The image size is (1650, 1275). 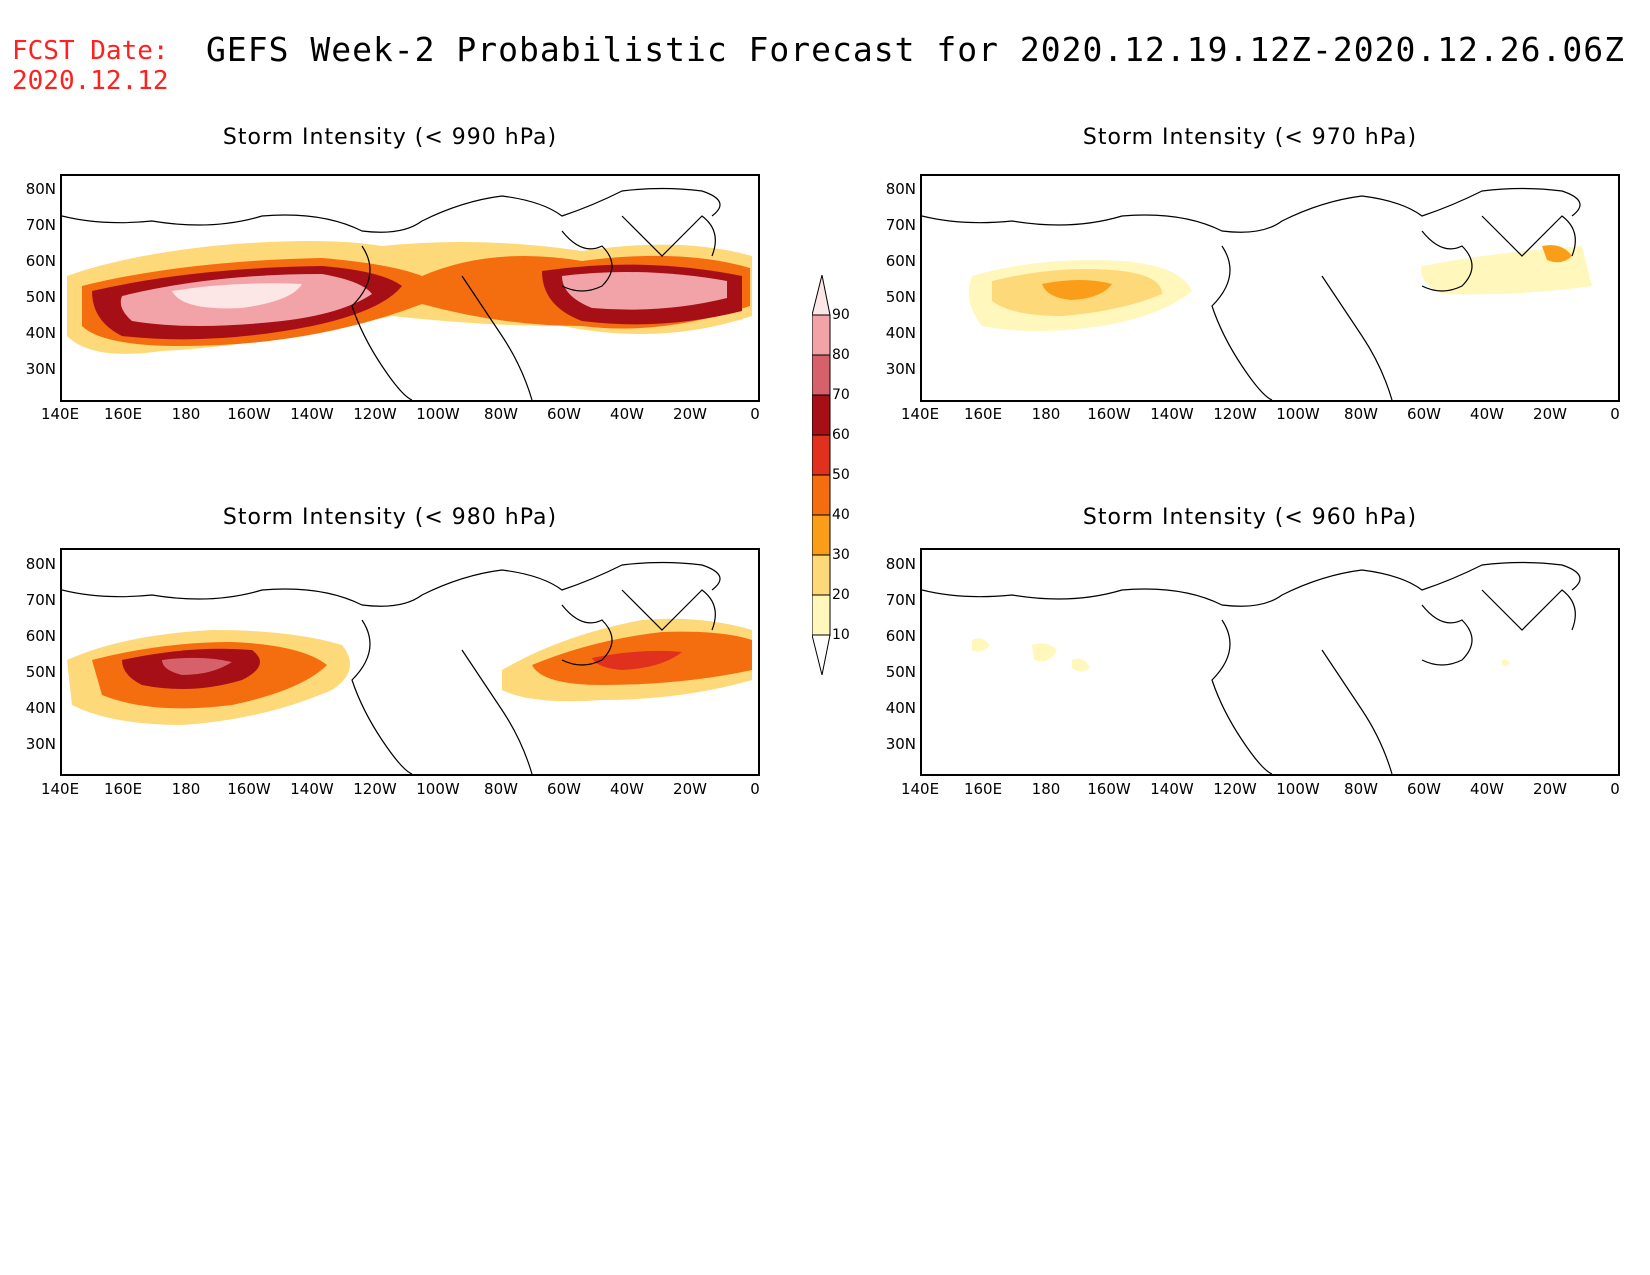 I want to click on colorbar-bottom-cap, so click(x=821, y=654).